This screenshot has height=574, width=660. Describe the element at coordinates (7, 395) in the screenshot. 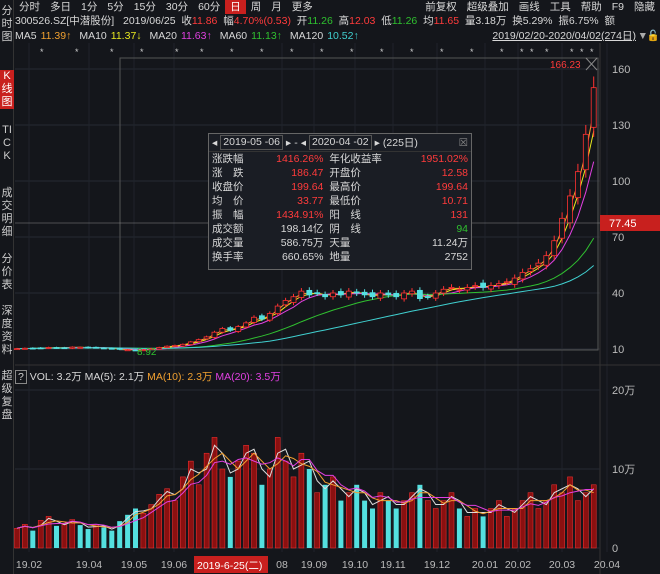

I see `sidebar-item-6: 超级复盘` at that location.